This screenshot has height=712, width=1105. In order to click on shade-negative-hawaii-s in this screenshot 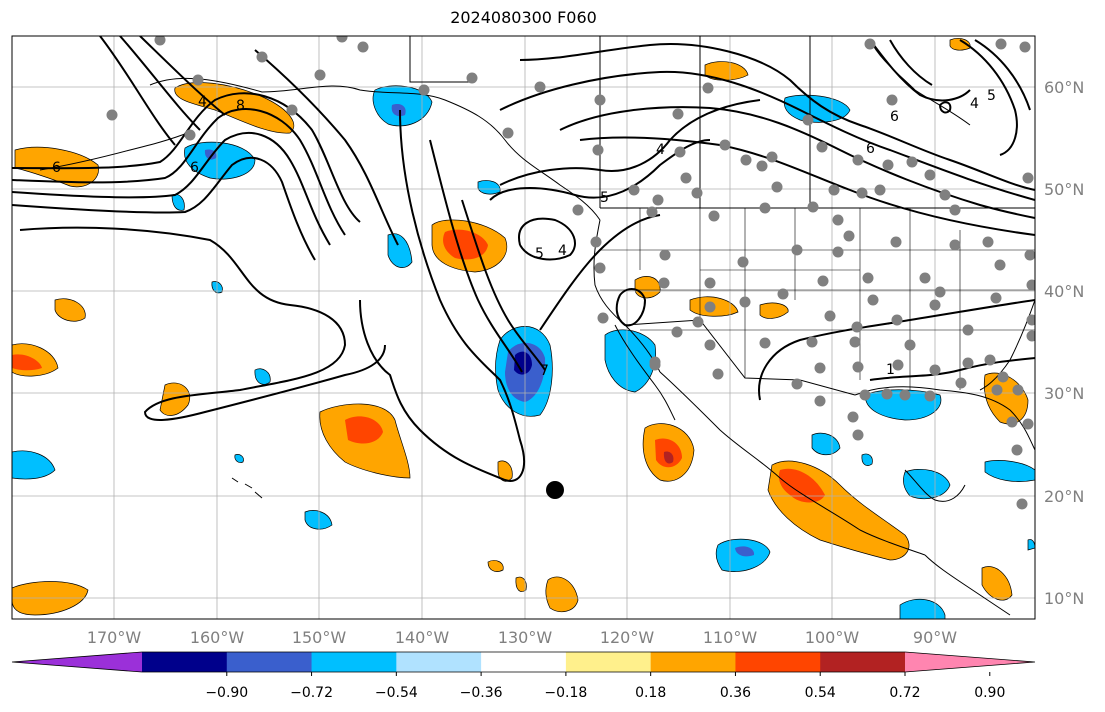, I will do `click(318, 520)`.